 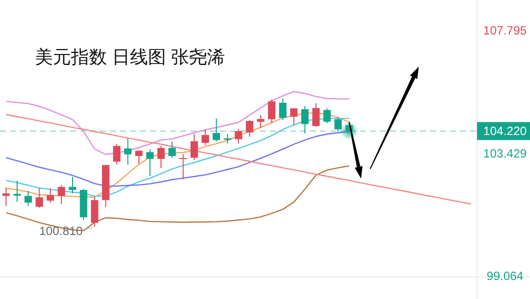 I want to click on title: 美元指数 日线图 张尧浠, so click(x=130, y=57).